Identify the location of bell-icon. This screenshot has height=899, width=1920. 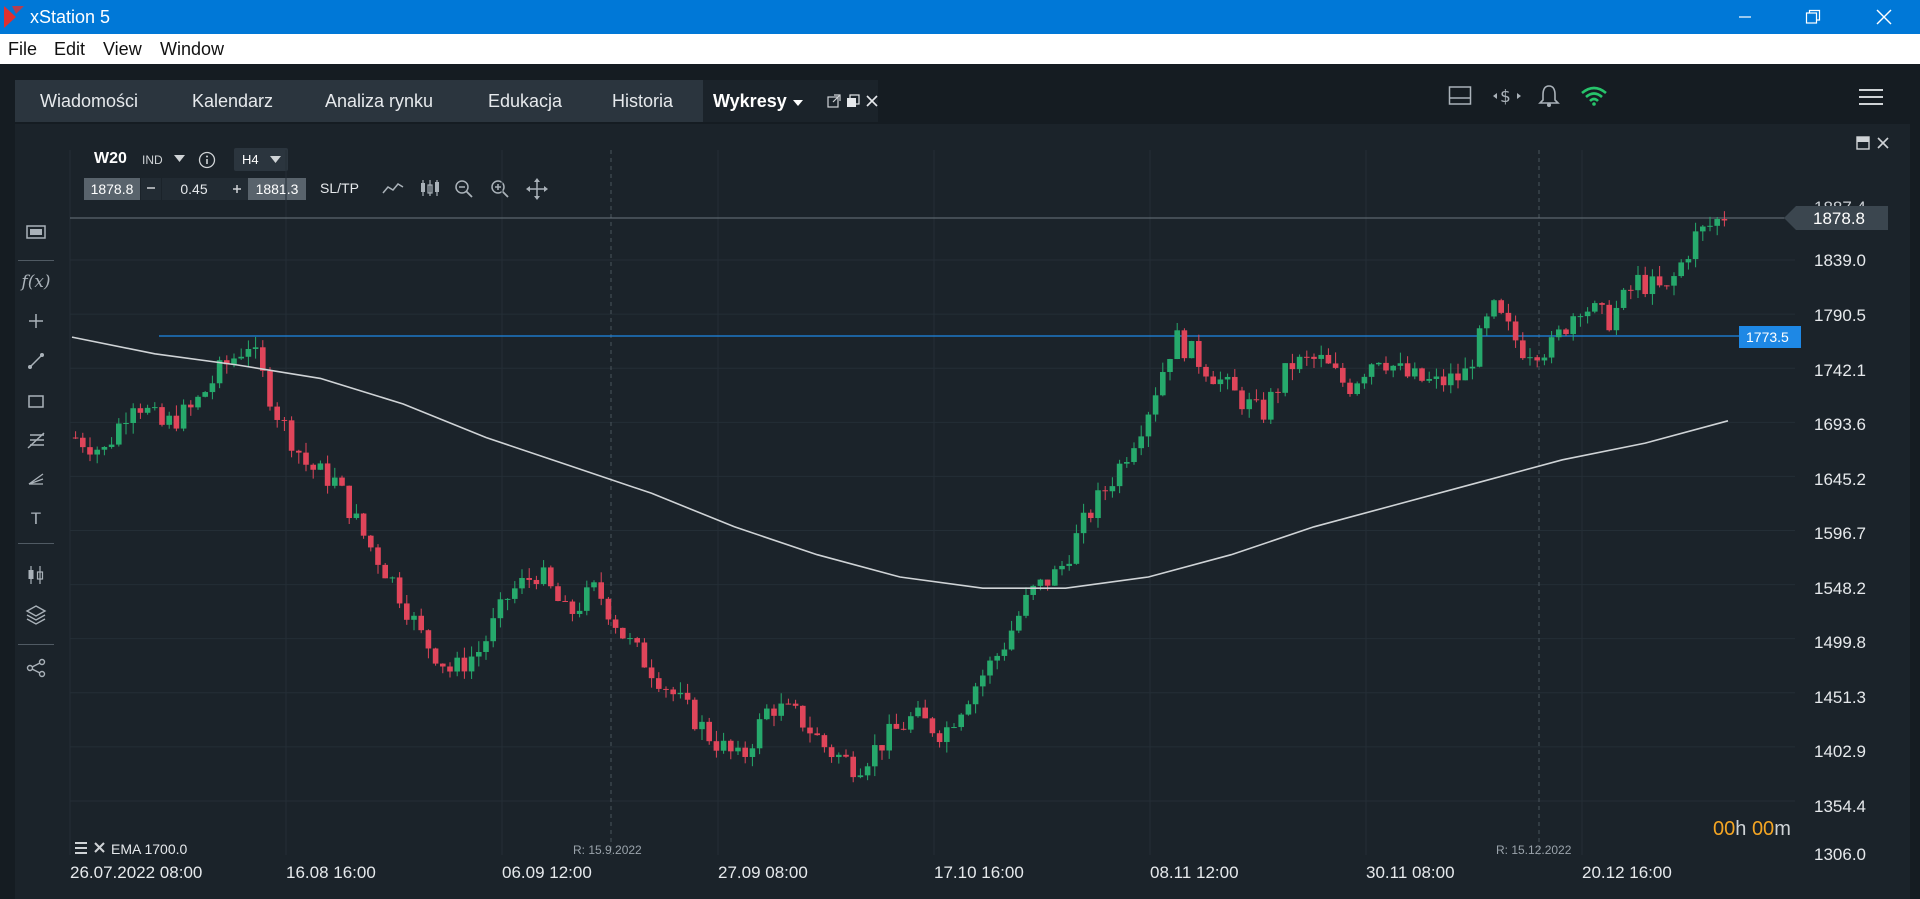
(1549, 96).